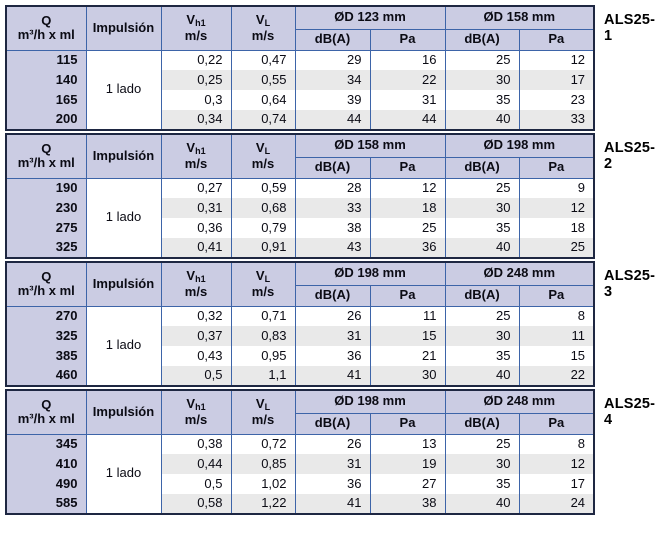 The width and height of the screenshot is (660, 535). I want to click on cell-pa1: 22, so click(407, 80).